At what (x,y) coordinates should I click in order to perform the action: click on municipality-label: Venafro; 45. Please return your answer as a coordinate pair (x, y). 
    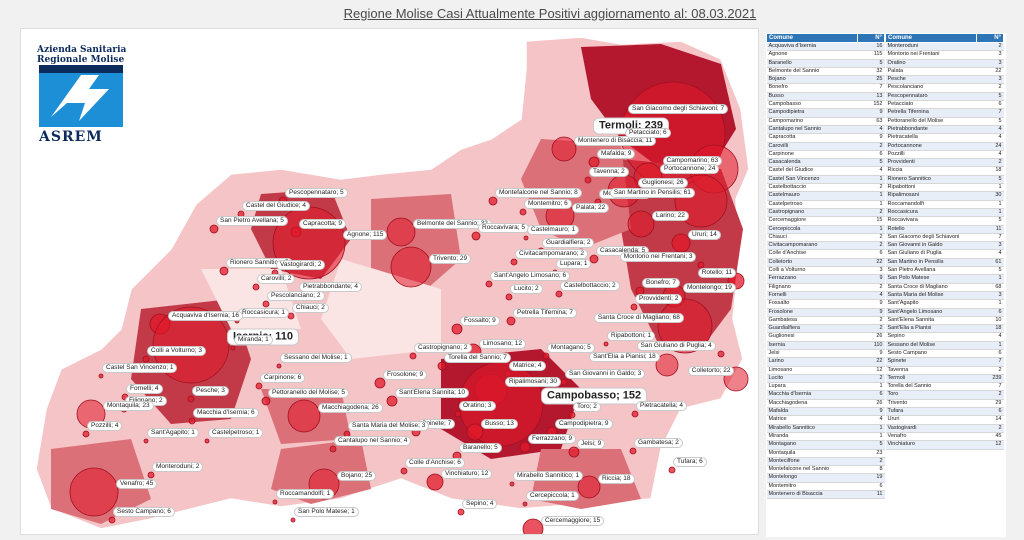
    Looking at the image, I should click on (137, 484).